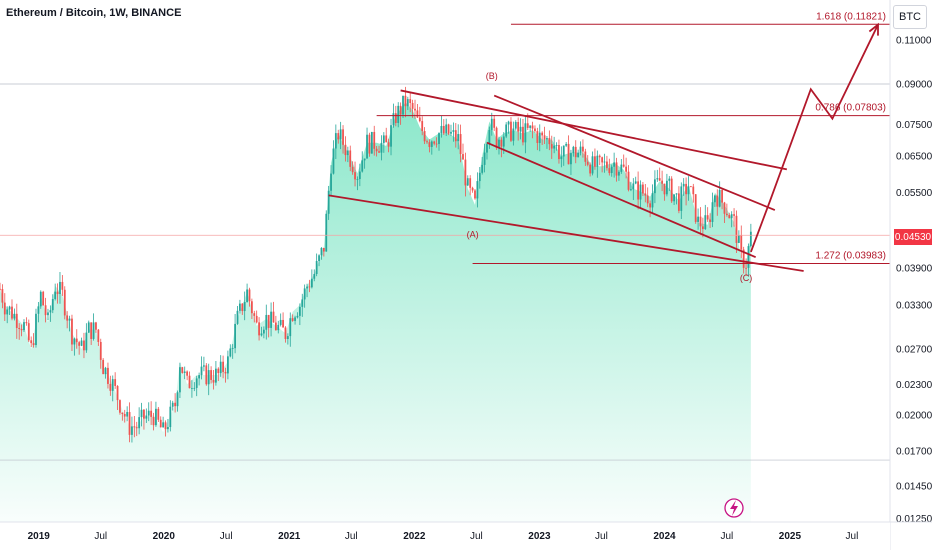  I want to click on lightning-icon, so click(734, 508).